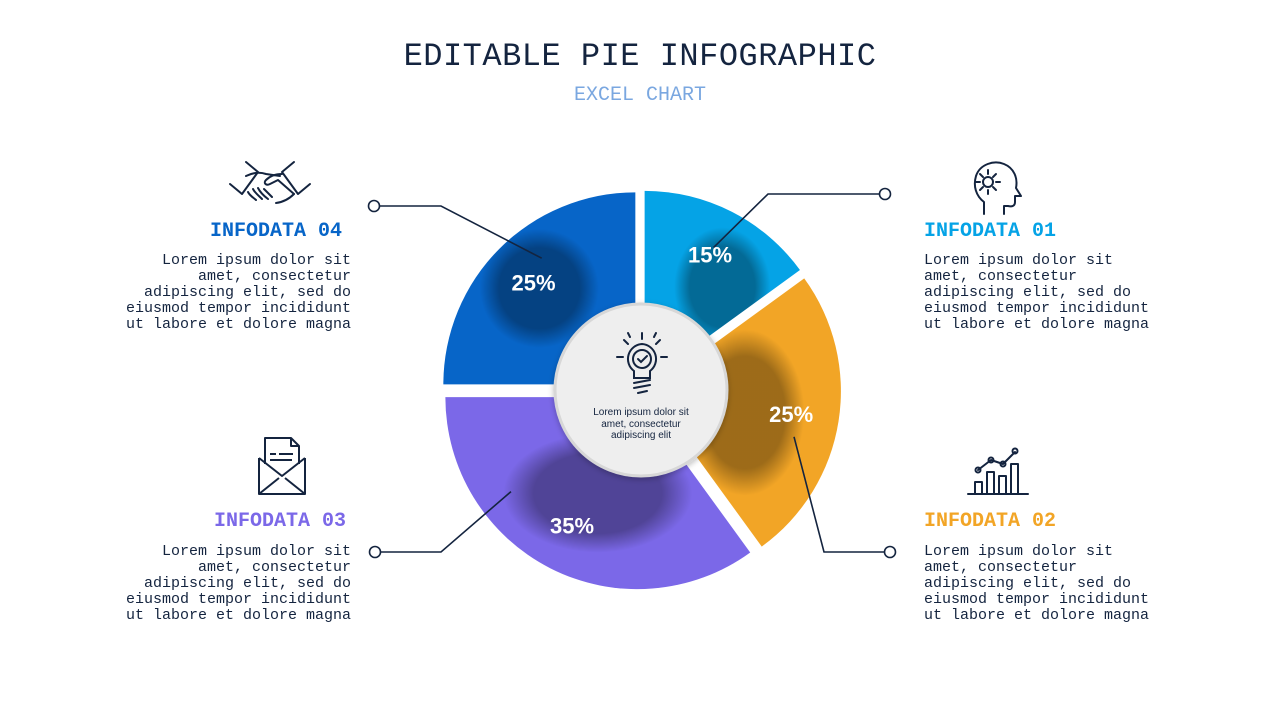  Describe the element at coordinates (990, 521) in the screenshot. I see `infodata-02-heading: INFODATA 02` at that location.